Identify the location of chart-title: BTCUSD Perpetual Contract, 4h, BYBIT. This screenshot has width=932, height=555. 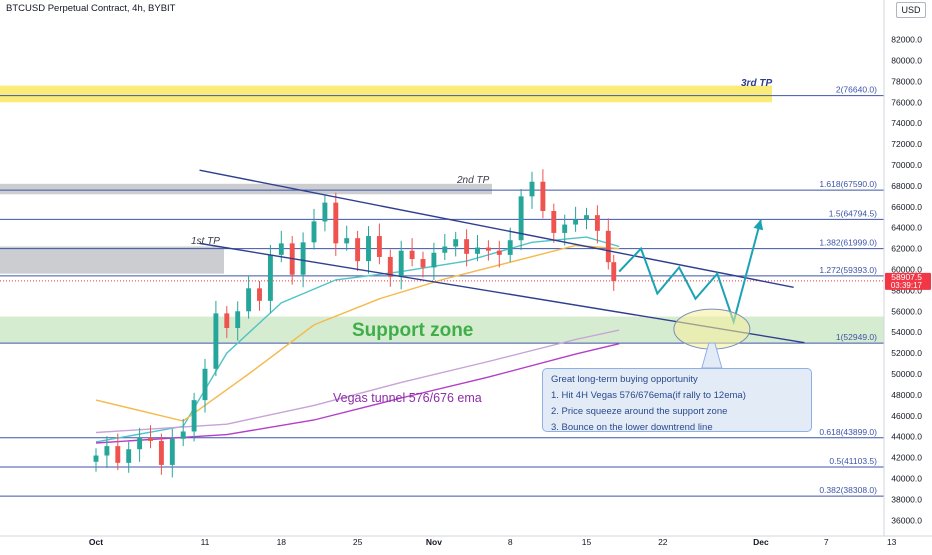
(91, 8).